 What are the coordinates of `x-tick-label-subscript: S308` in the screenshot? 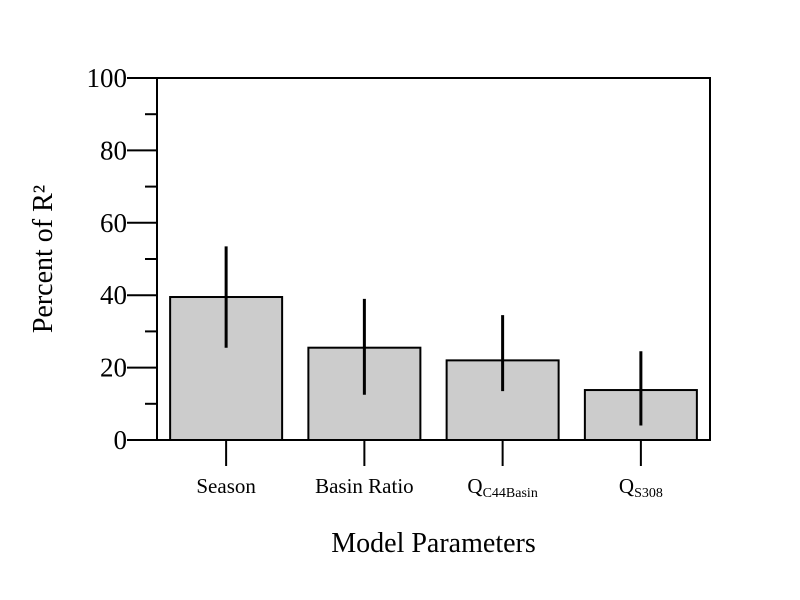 It's located at (648, 493).